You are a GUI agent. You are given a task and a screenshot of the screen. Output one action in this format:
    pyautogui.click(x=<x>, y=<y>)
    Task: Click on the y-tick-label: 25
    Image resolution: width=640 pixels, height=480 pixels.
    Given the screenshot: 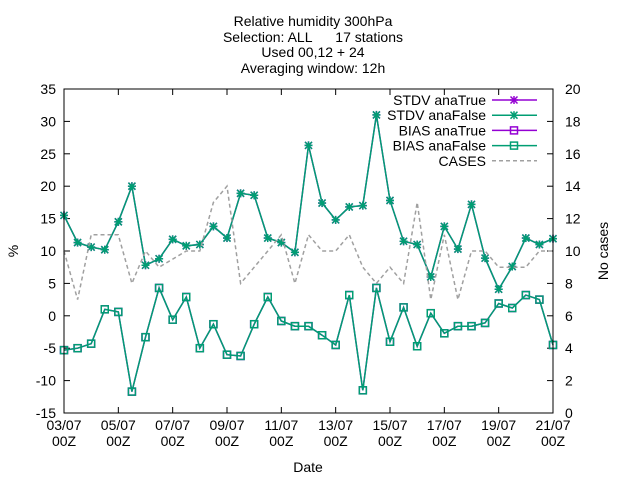 What is the action you would take?
    pyautogui.click(x=48, y=154)
    